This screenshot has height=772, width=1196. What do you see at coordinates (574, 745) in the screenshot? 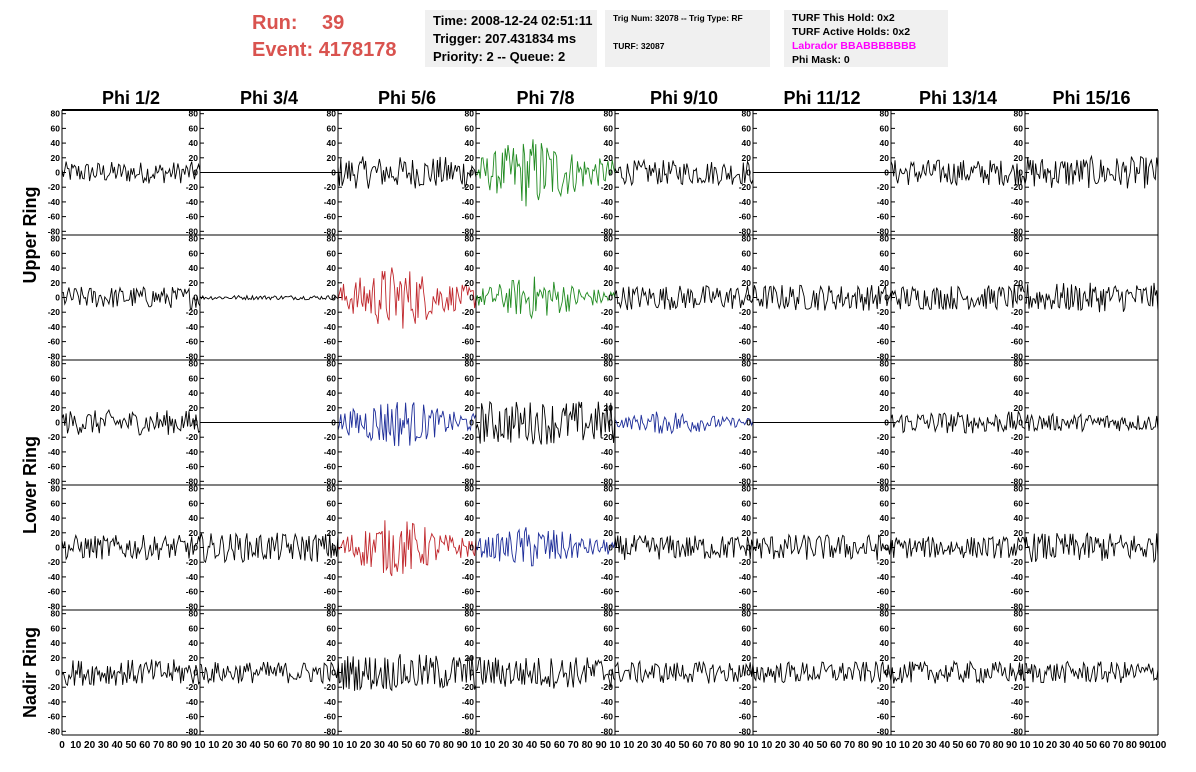
I see `x-tick-label: 70` at bounding box center [574, 745].